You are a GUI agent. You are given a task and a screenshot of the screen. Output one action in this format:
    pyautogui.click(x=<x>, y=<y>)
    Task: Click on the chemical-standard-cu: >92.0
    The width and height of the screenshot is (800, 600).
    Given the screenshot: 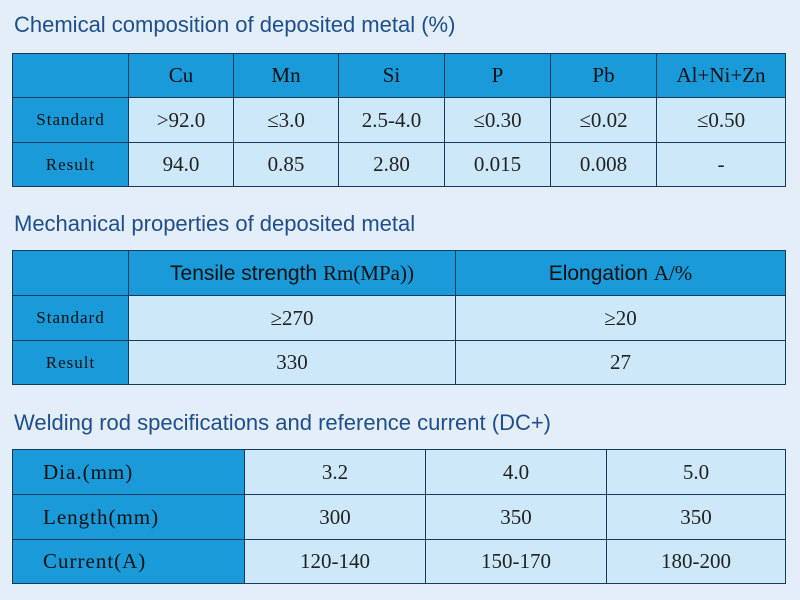 What is the action you would take?
    pyautogui.click(x=181, y=120)
    